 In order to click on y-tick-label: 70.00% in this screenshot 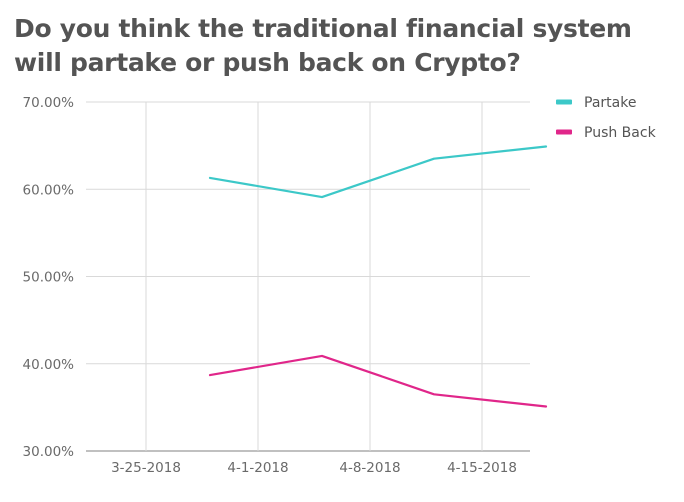, I will do `click(49, 103)`.